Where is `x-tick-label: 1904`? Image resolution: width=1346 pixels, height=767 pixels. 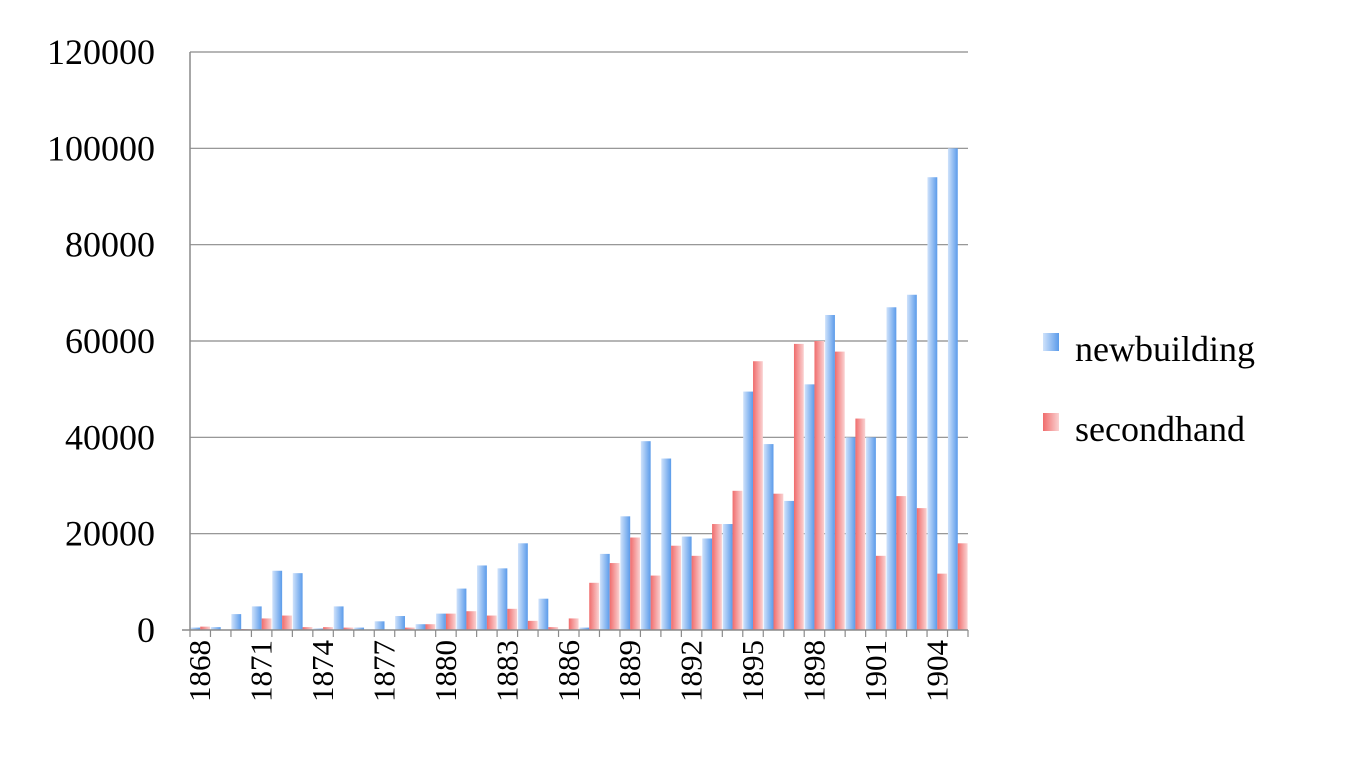 x-tick-label: 1904 is located at coordinates (936, 671).